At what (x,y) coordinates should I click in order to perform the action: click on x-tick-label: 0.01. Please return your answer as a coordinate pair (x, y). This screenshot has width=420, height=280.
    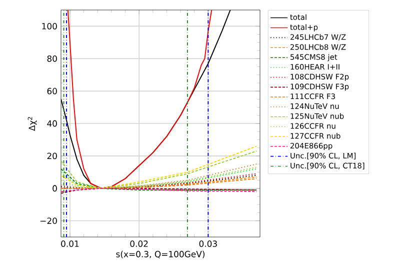
    Looking at the image, I should click on (70, 243).